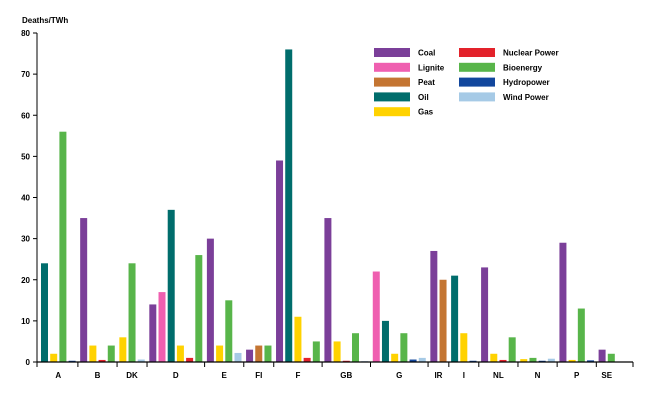 This screenshot has height=400, width=650. Describe the element at coordinates (473, 361) in the screenshot. I see `bar-i-hydropower` at that location.